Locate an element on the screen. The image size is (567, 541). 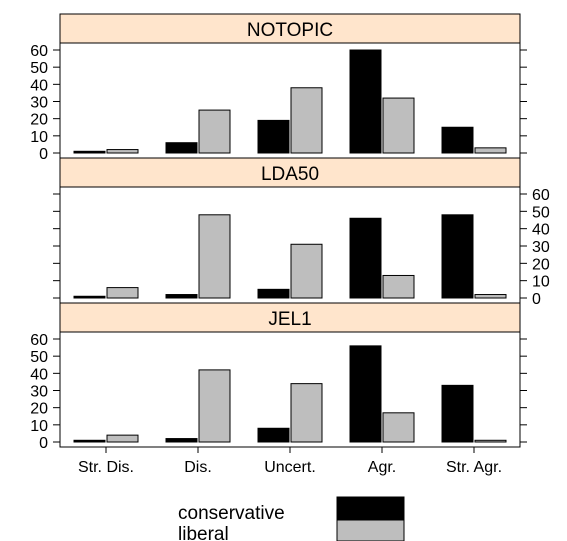
panel-title: NOTOPIC is located at coordinates (290, 30).